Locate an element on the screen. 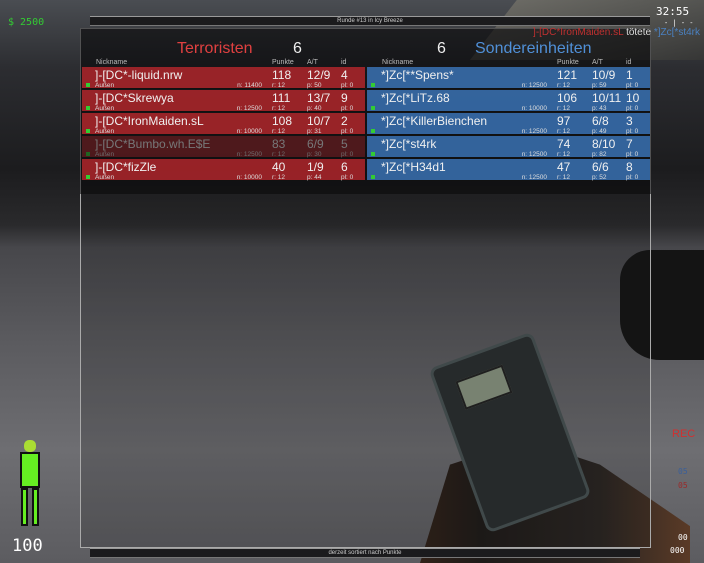 This screenshot has height=563, width=704. player-at: 6/6 is located at coordinates (600, 167).